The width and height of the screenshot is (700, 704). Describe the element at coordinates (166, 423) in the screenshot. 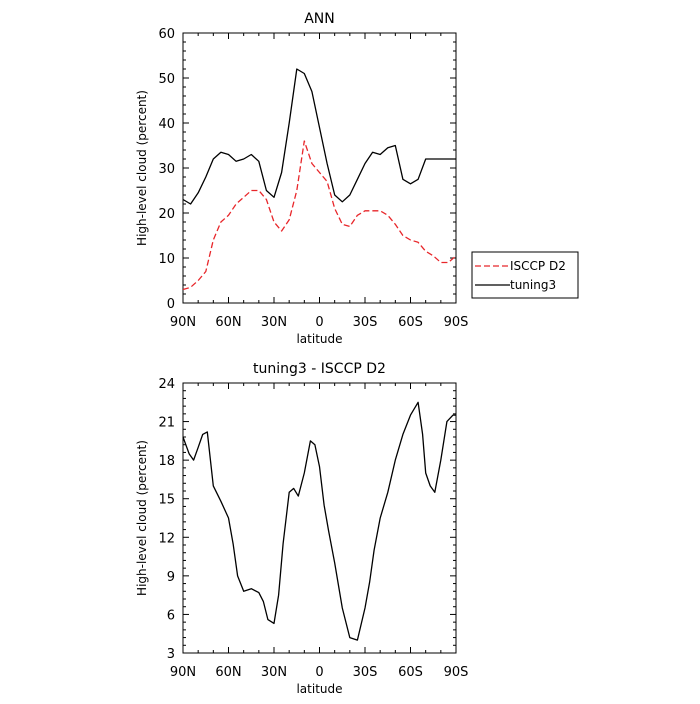

I see `y-tick-label: 21` at that location.